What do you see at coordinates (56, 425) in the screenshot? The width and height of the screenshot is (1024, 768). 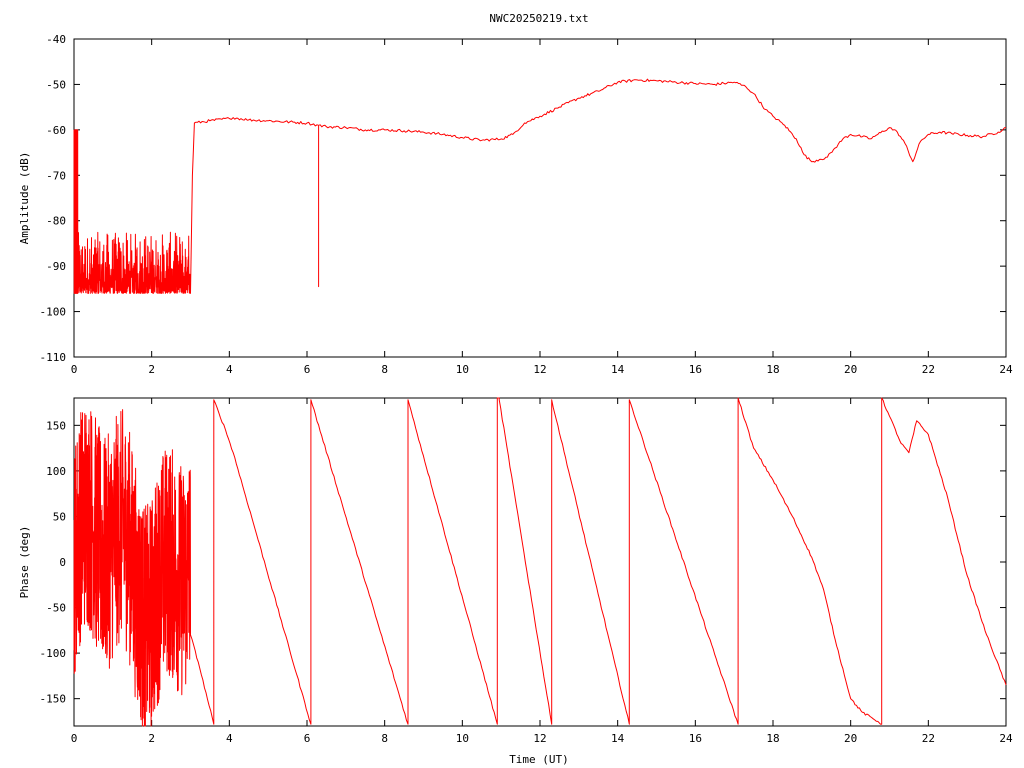 I see `y-tick-label: 150` at bounding box center [56, 425].